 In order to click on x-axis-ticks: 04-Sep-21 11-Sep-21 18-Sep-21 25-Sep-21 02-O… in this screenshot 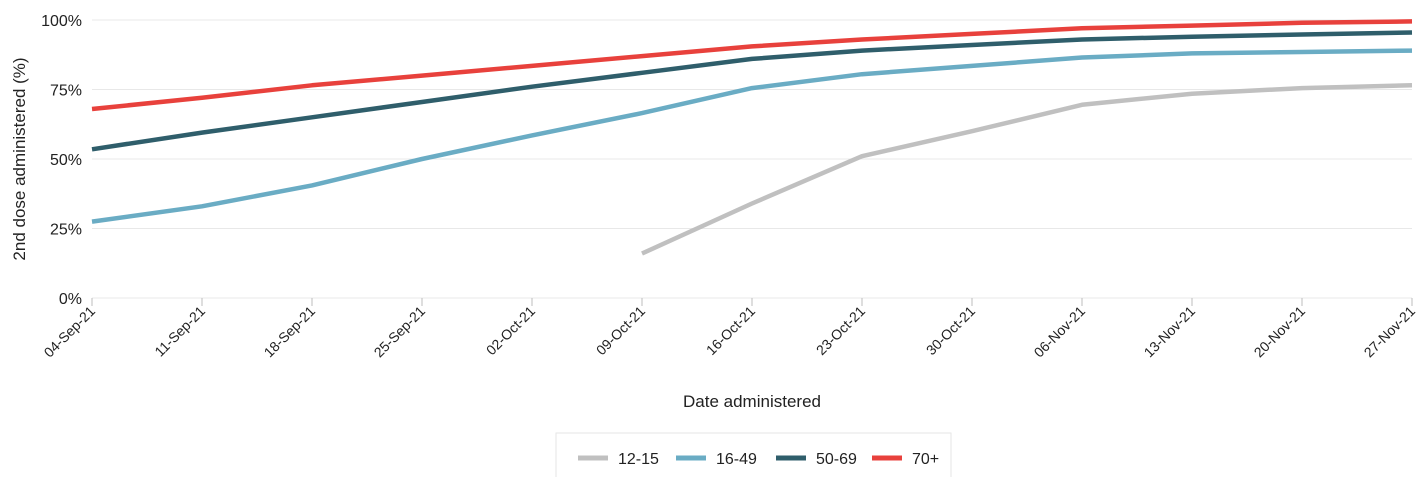, I will do `click(730, 329)`.